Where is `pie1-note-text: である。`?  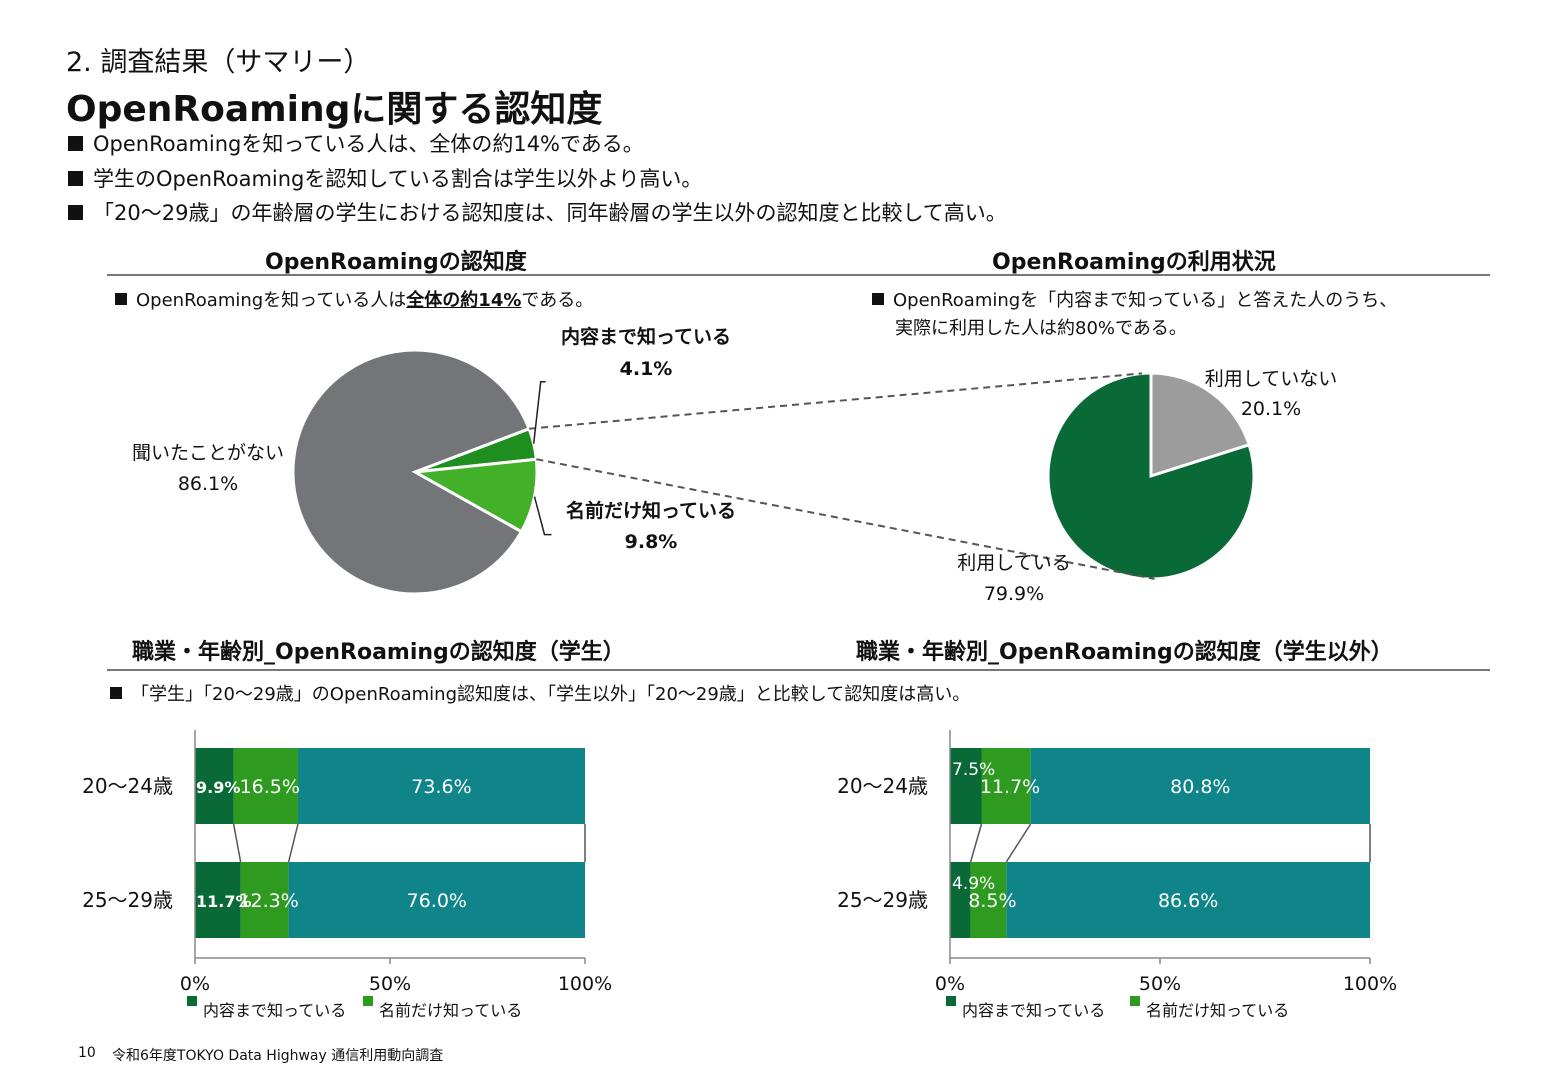
pie1-note-text: である。 is located at coordinates (557, 300).